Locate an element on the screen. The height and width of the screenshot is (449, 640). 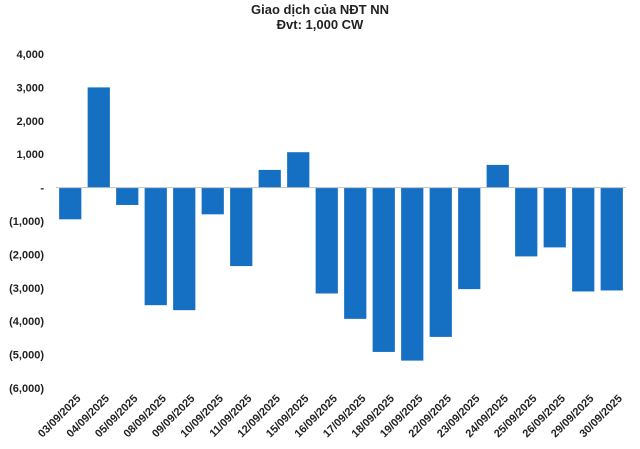
y-tick-label: (5,000) is located at coordinates (26, 356).